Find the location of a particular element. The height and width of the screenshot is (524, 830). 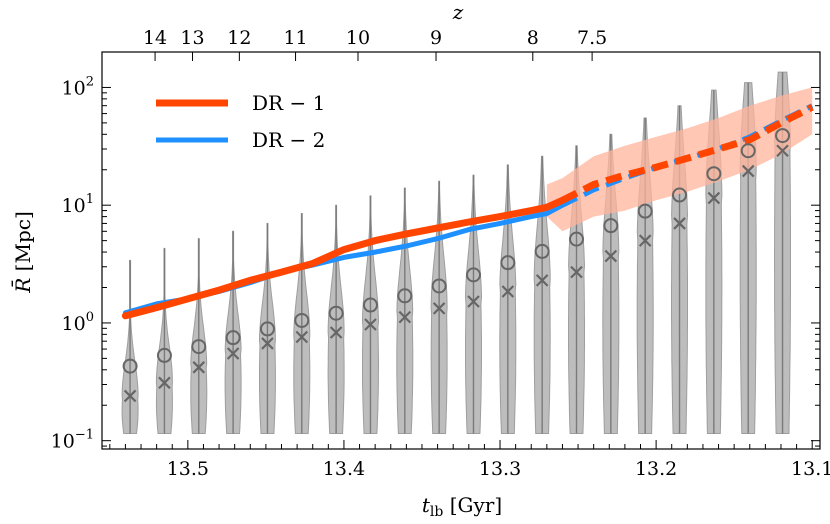

top-axis-label: z is located at coordinates (458, 12).